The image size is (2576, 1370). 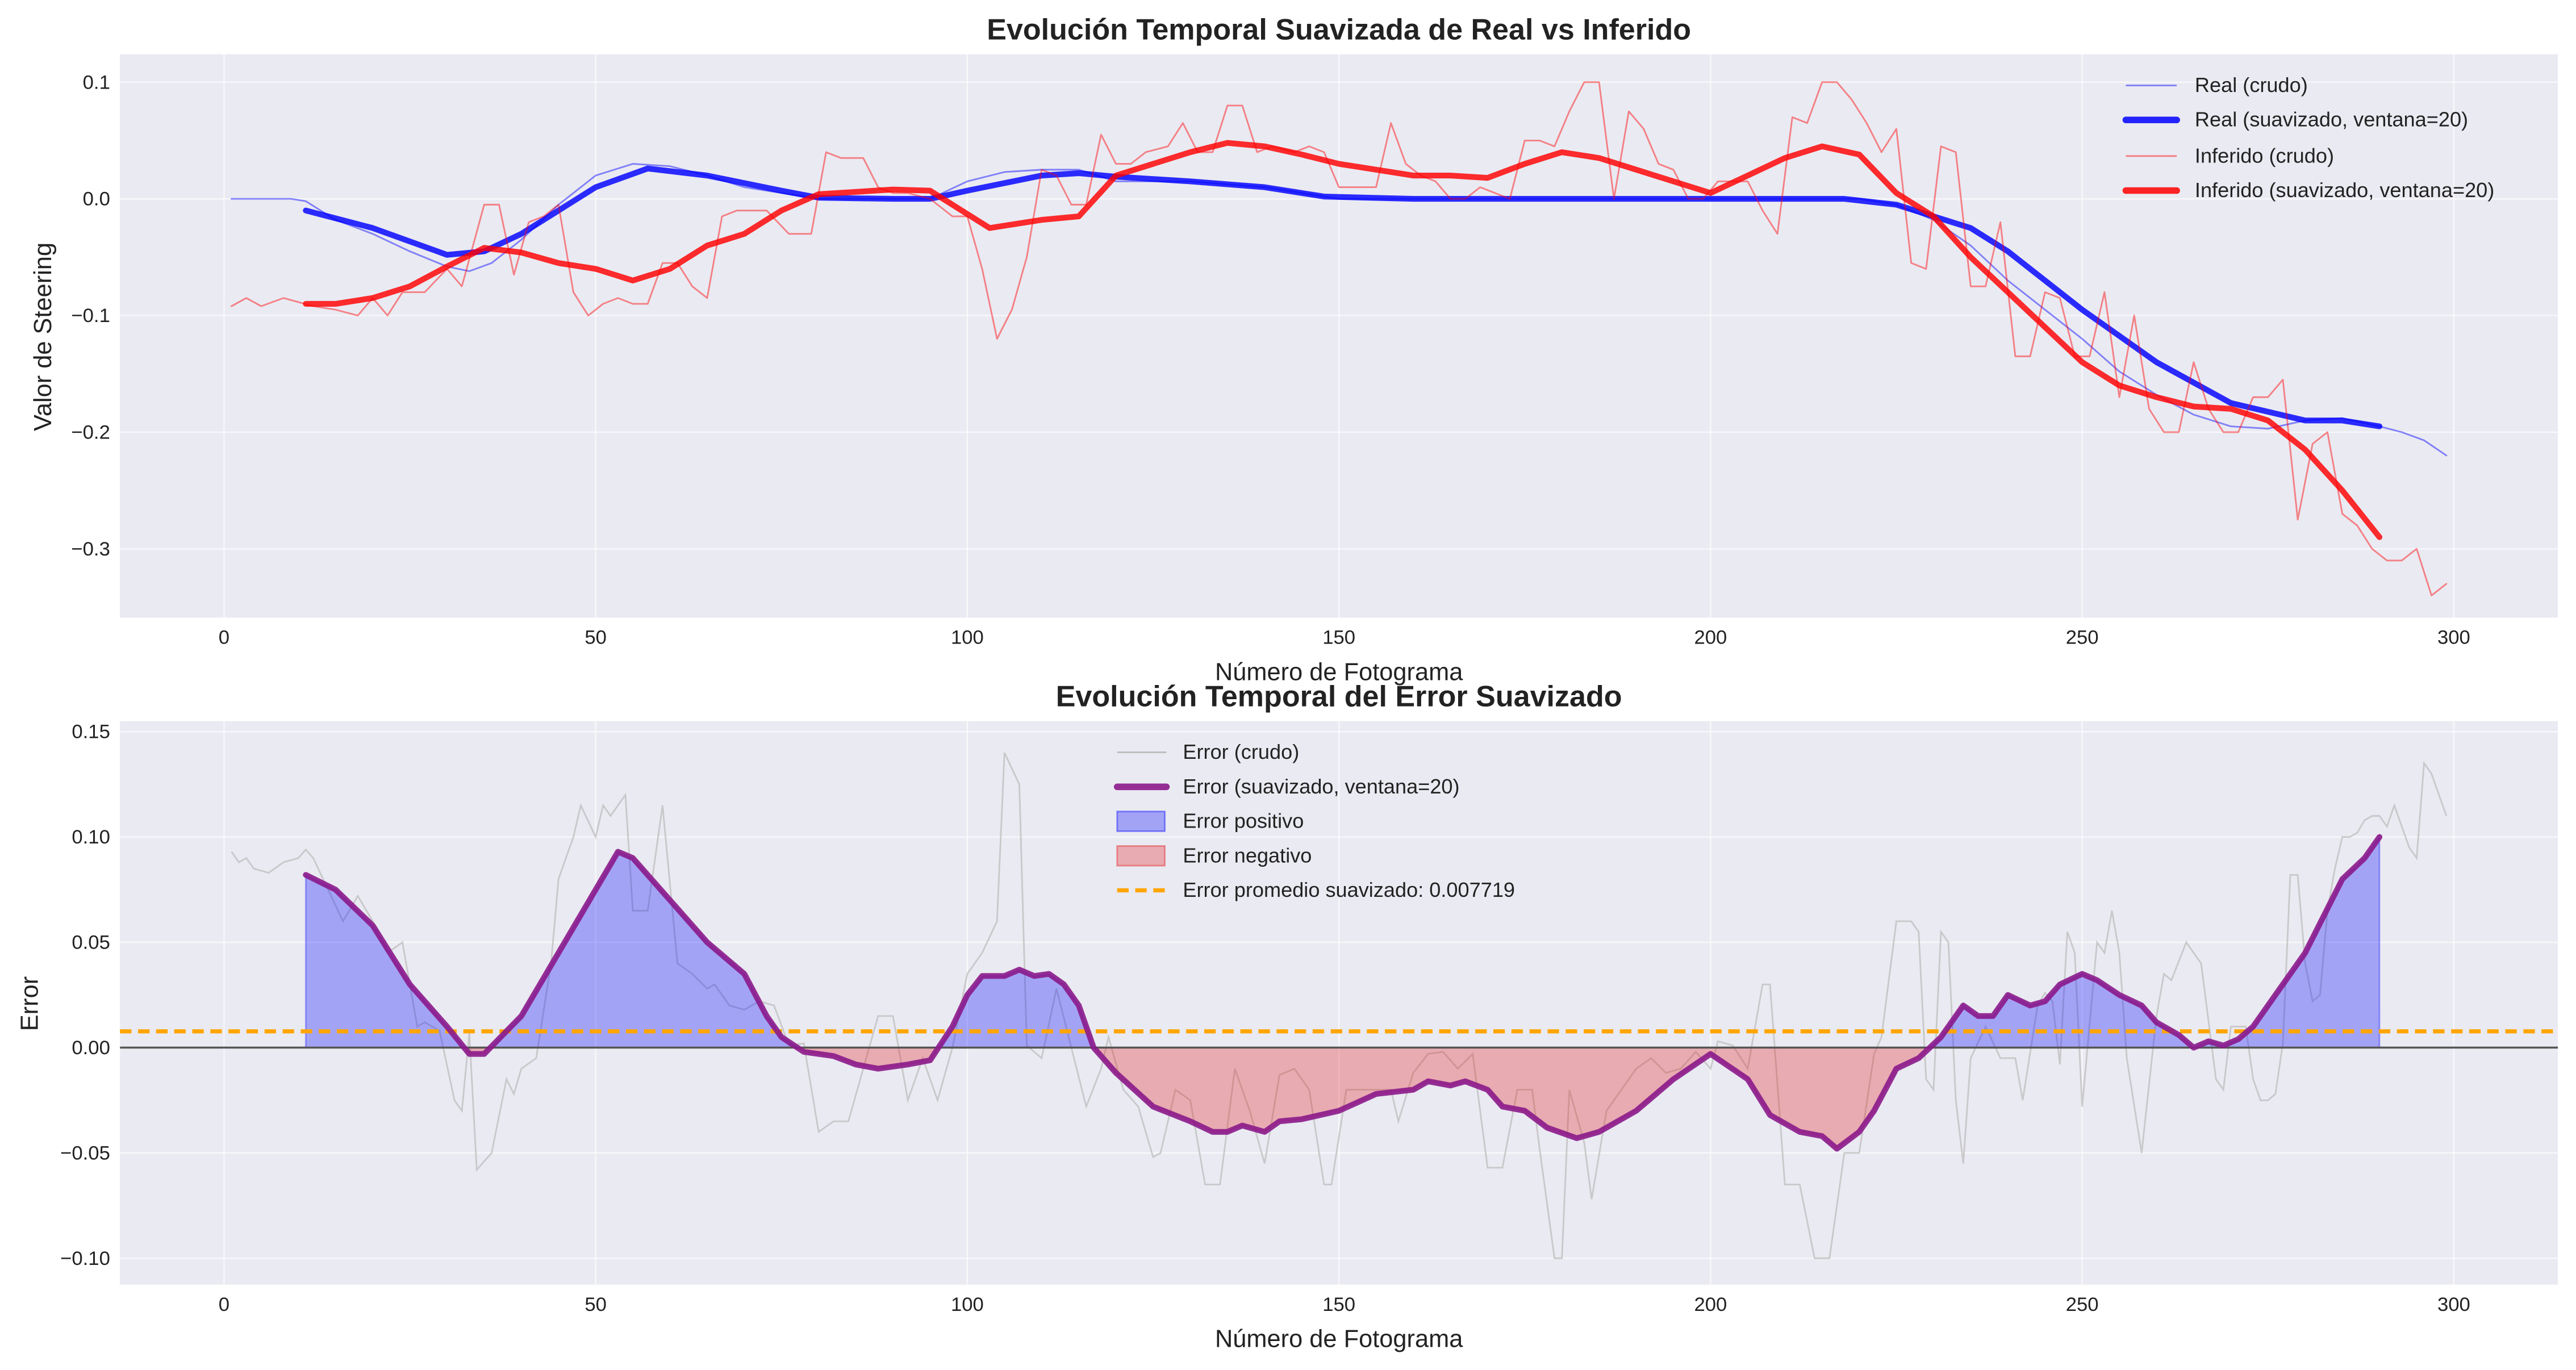 What do you see at coordinates (1339, 1339) in the screenshot?
I see `bottom-x-axis-label: Número de Fotograma` at bounding box center [1339, 1339].